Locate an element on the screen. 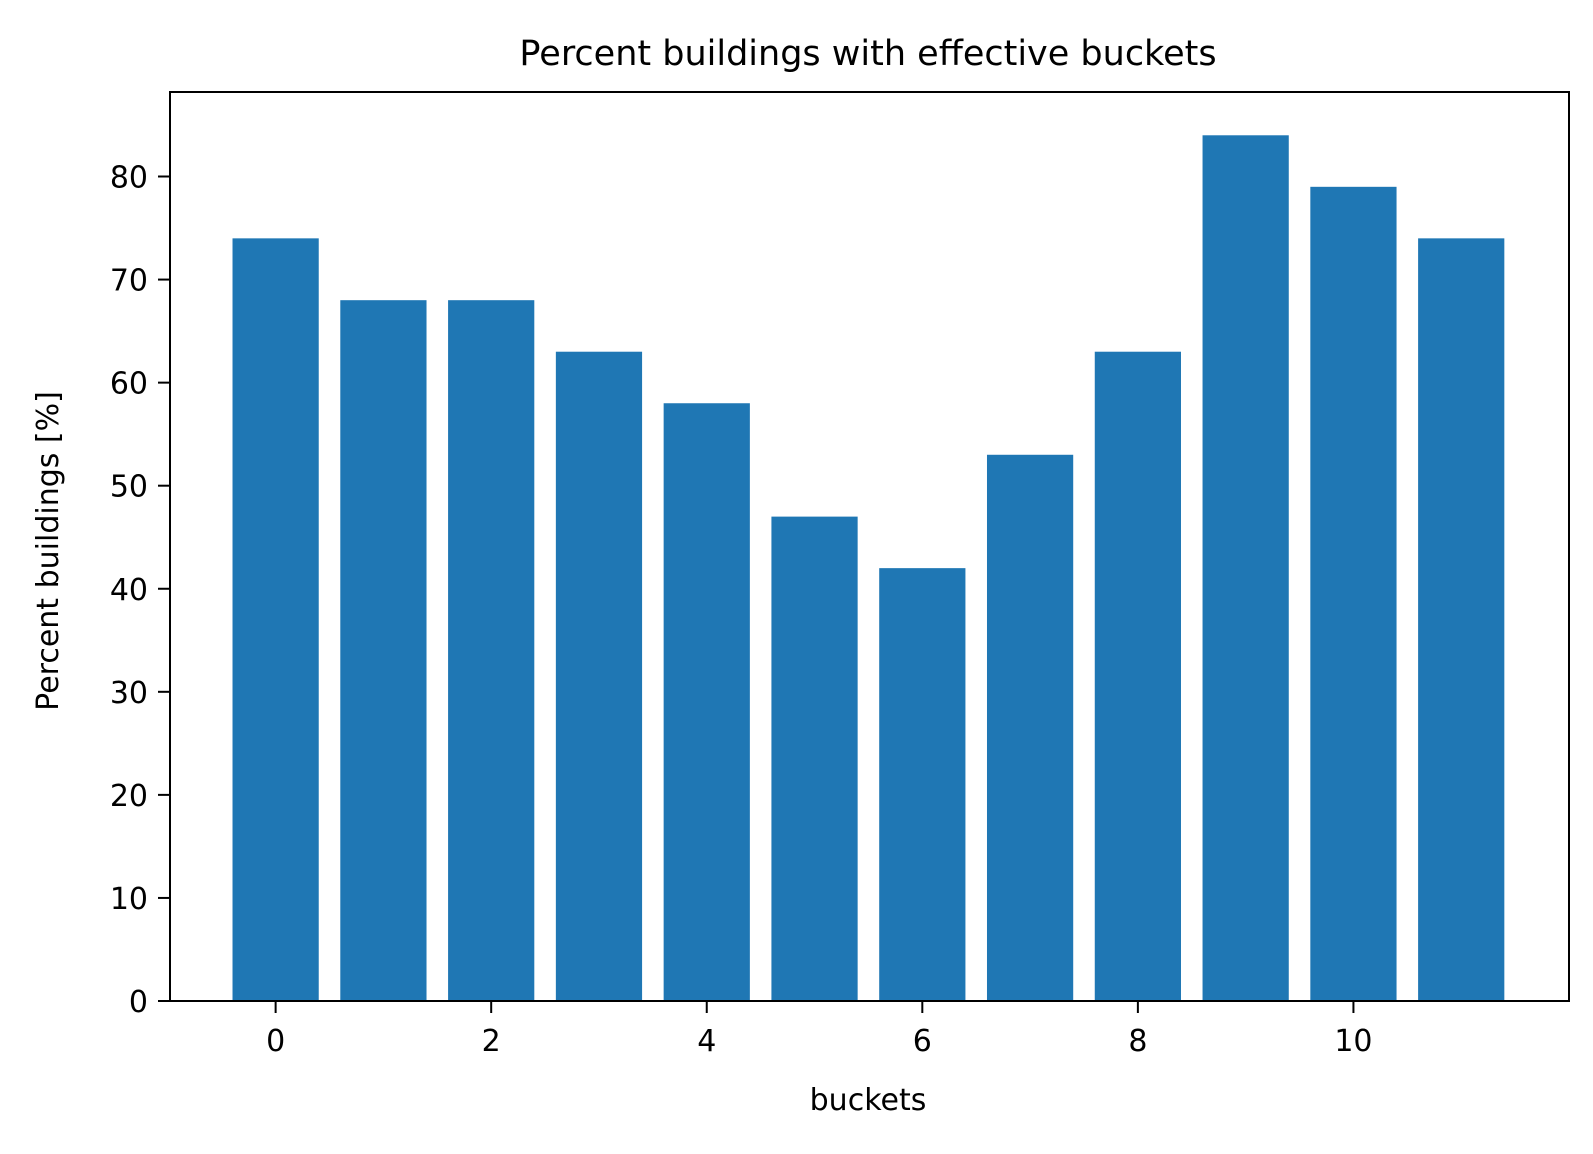 This screenshot has width=1593, height=1154. y-axis-label: Percent buildings [%] is located at coordinates (48, 551).